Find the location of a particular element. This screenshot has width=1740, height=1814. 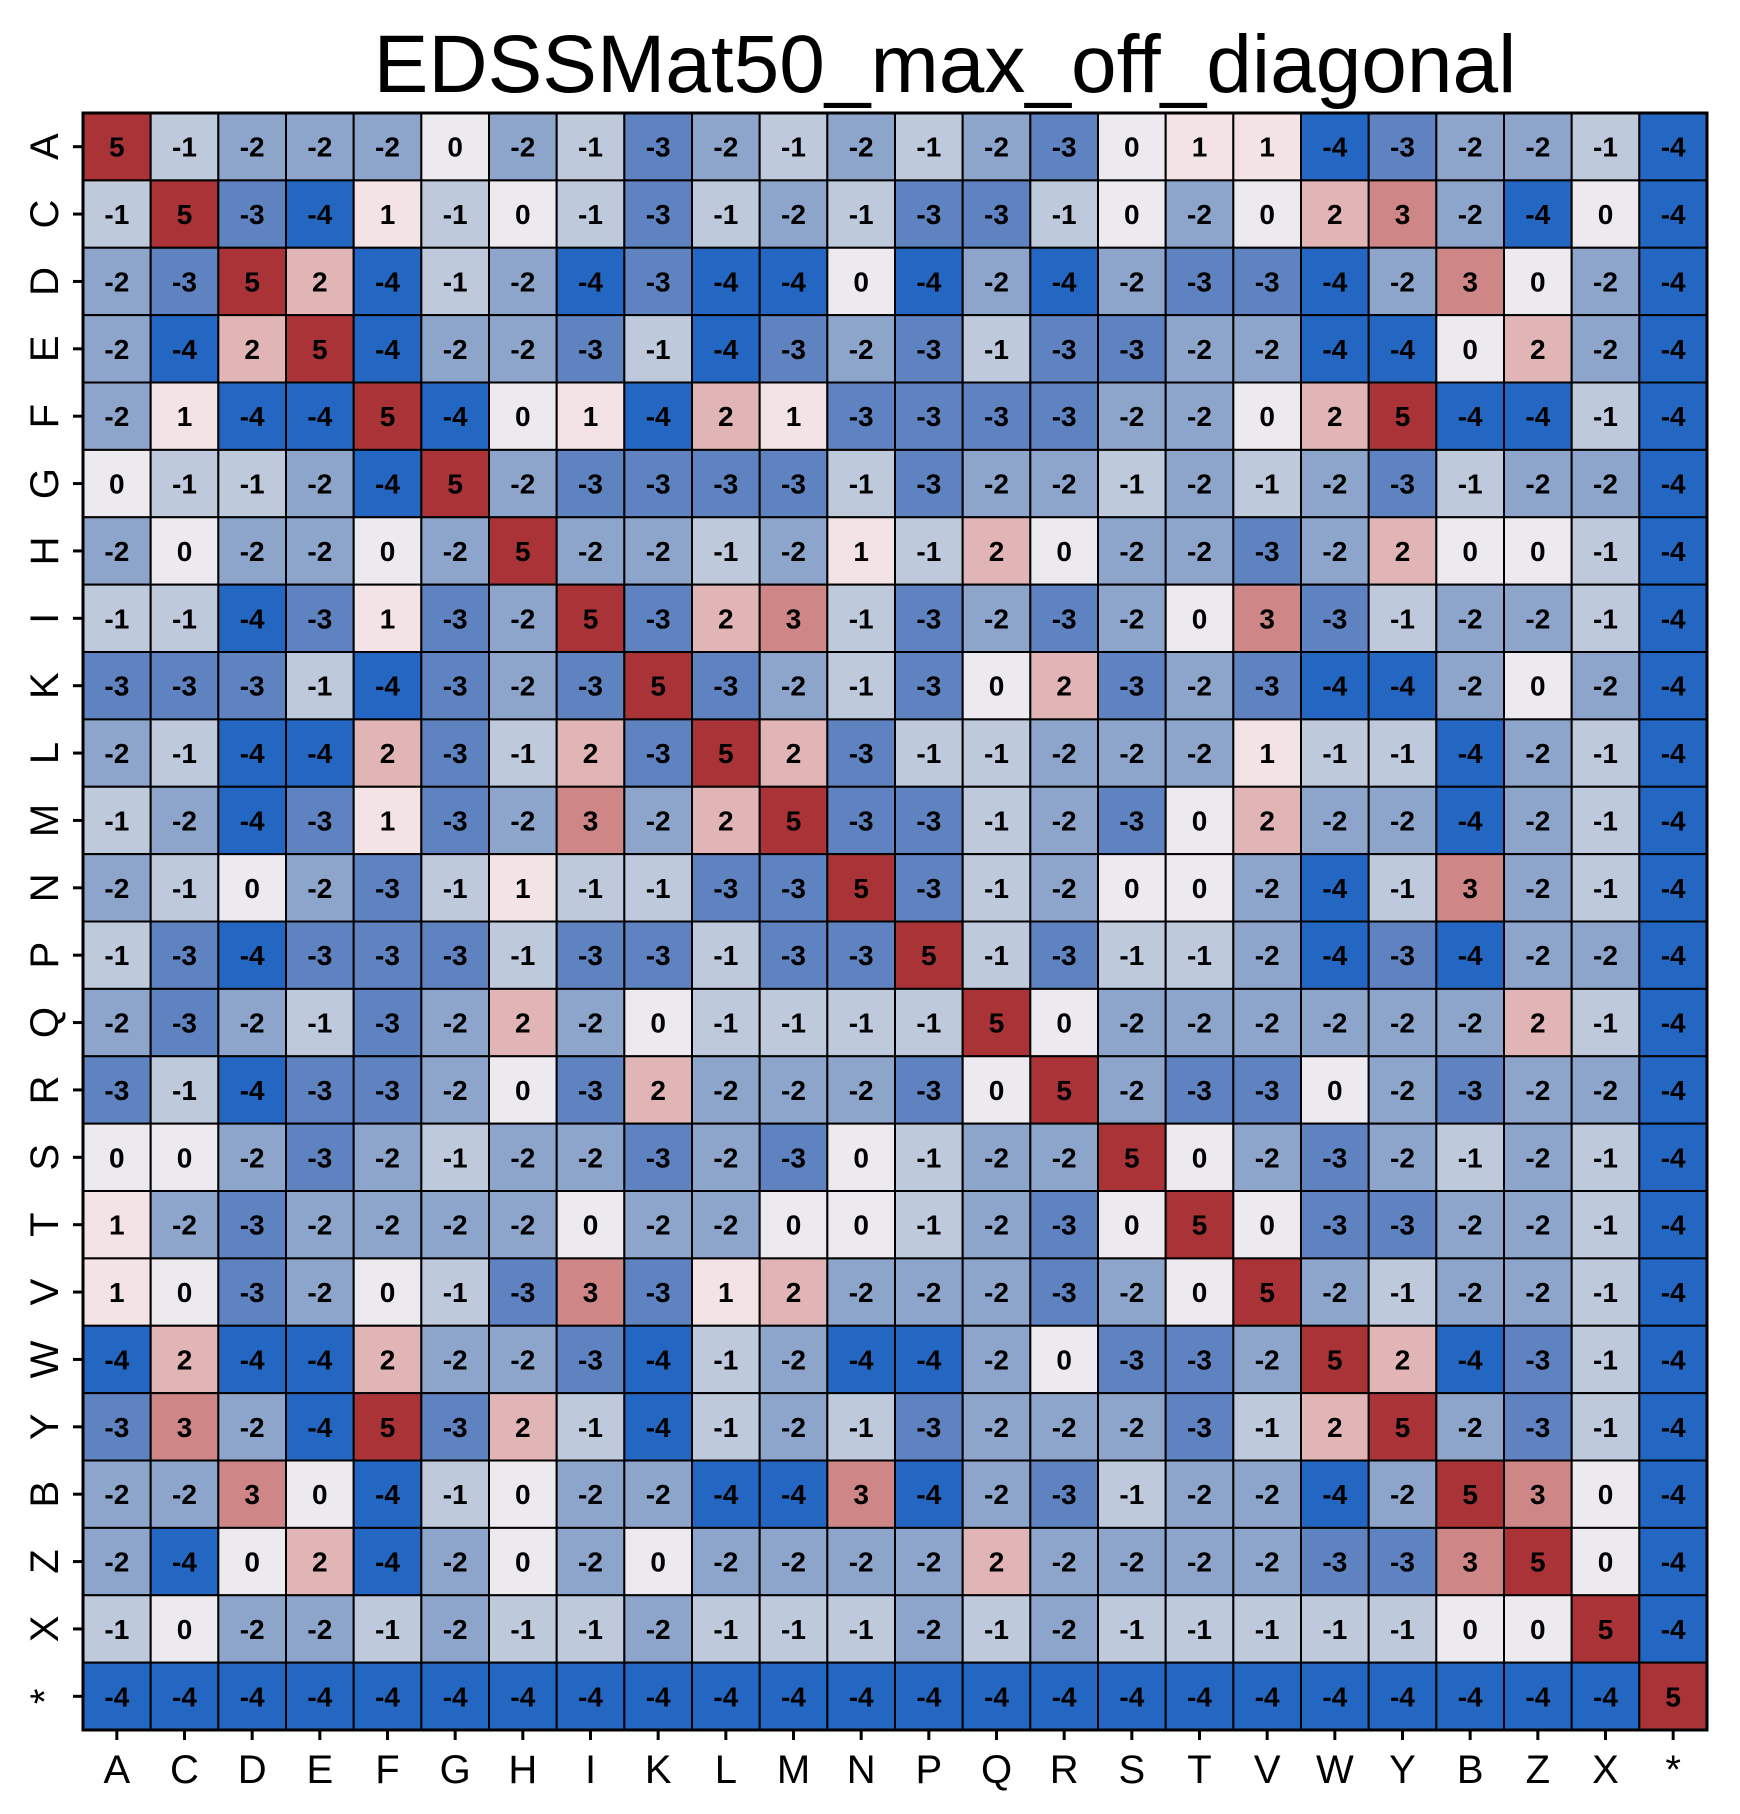

heatmap-cell-K-* is located at coordinates (1673, 686).